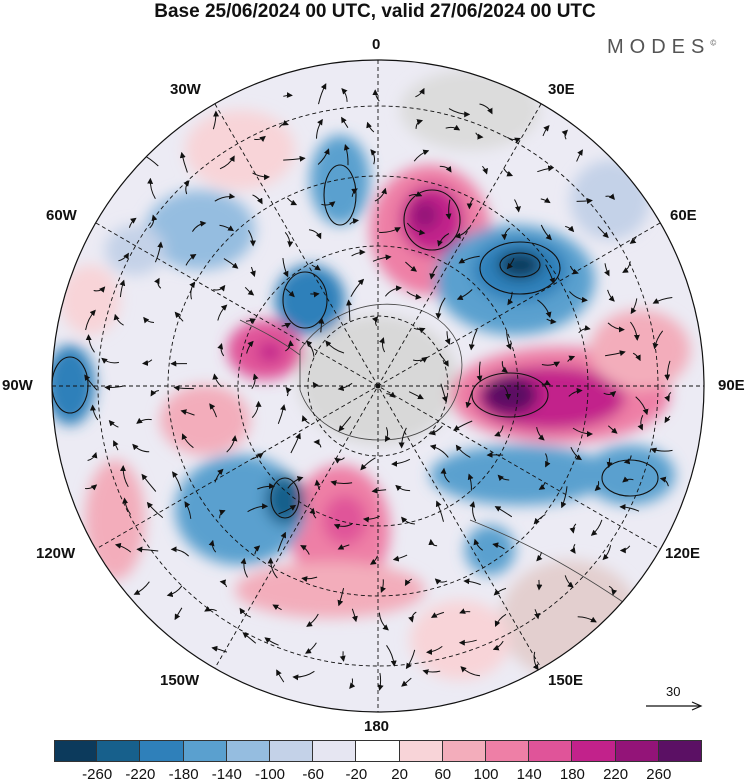  I want to click on colorbar-tick-label: -60, so click(313, 774).